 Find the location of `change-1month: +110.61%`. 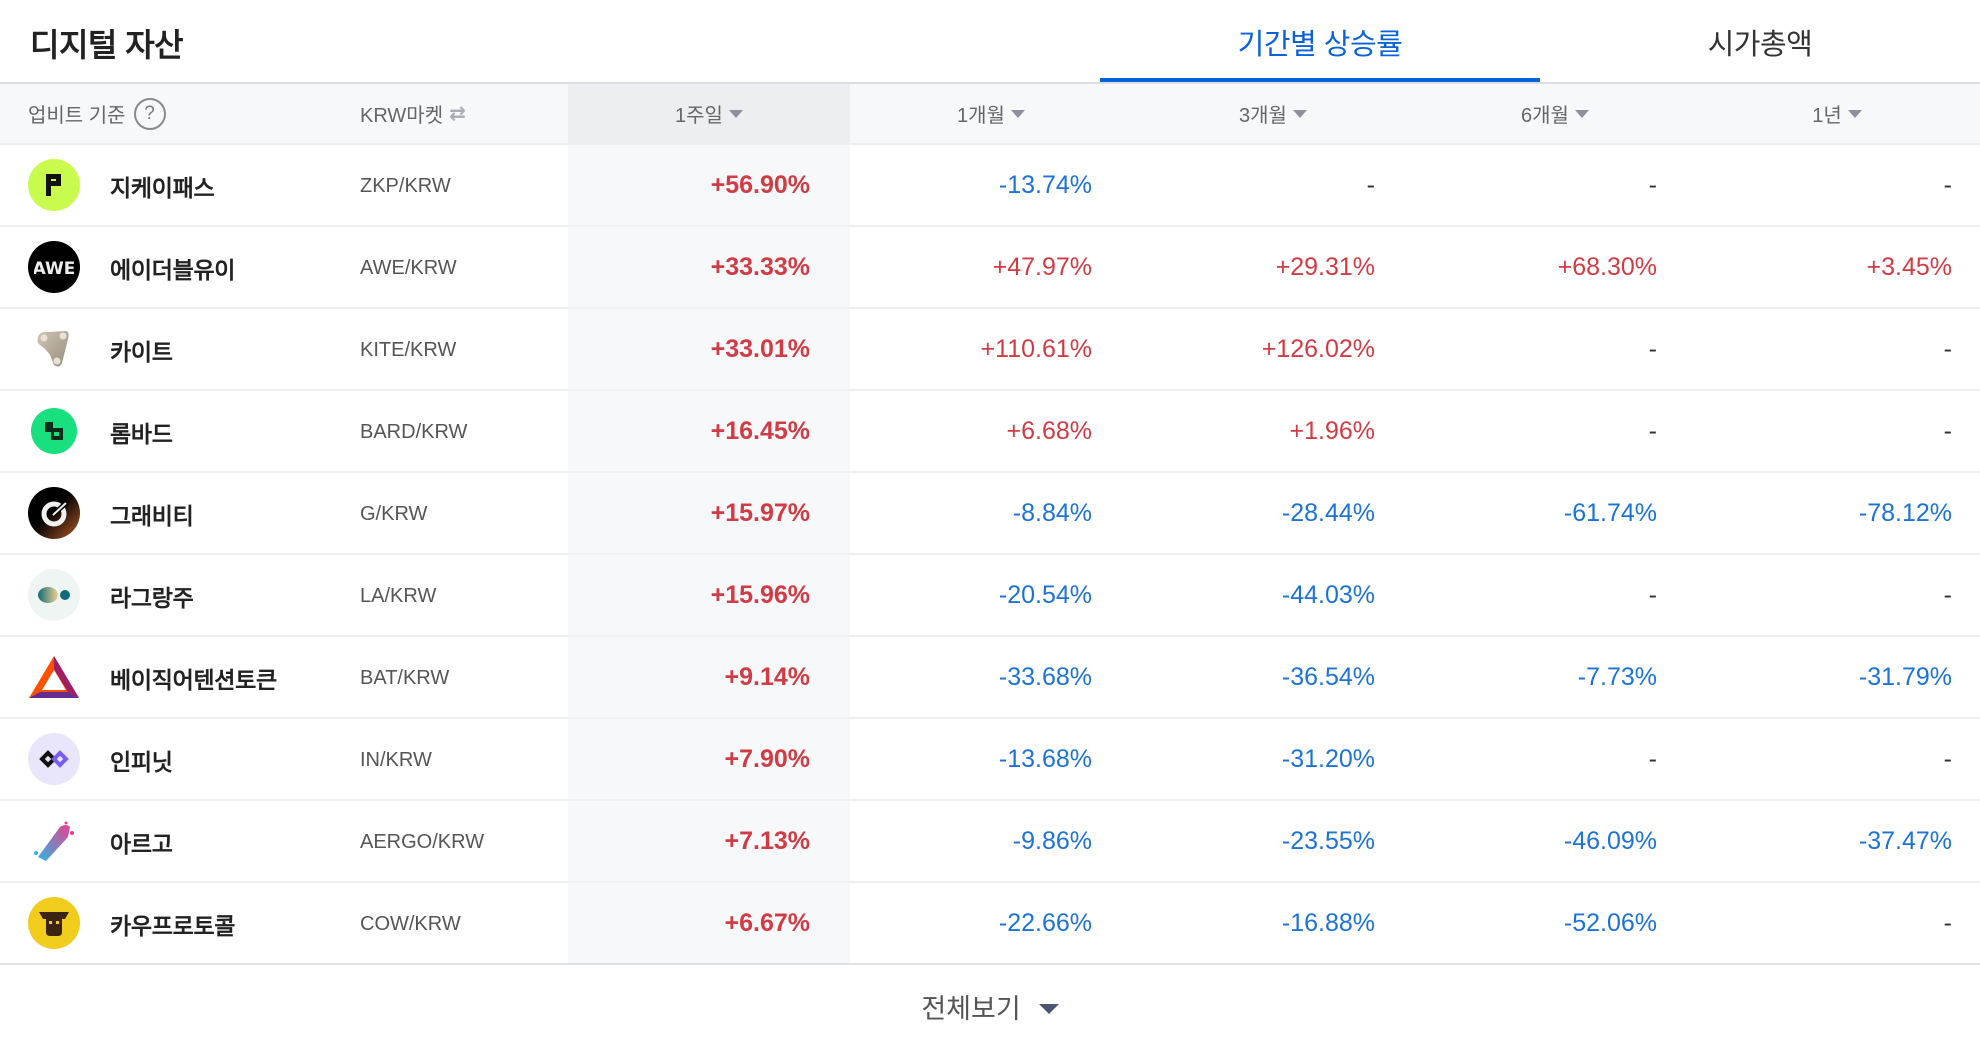

change-1month: +110.61% is located at coordinates (1036, 349).